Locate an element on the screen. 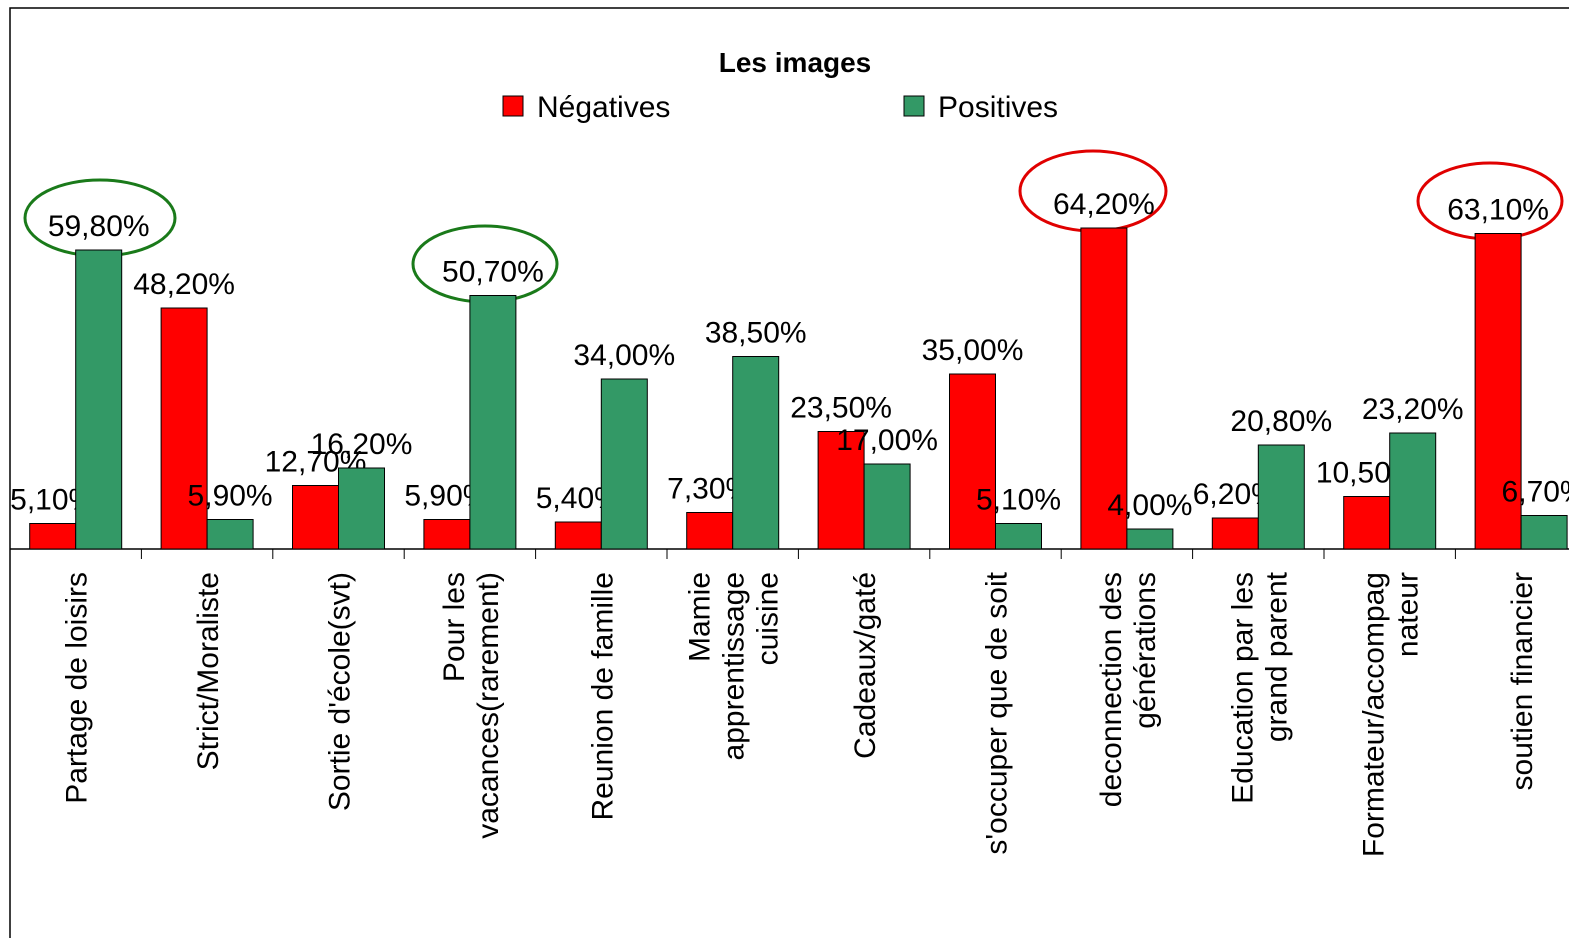  value-label: 5,90% is located at coordinates (230, 496).